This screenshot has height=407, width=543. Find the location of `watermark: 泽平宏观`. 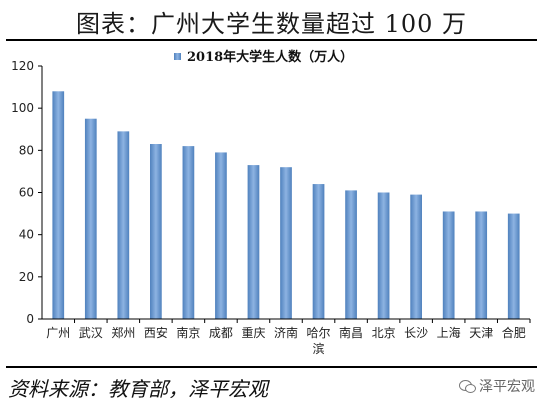

watermark: 泽平宏观 is located at coordinates (497, 386).